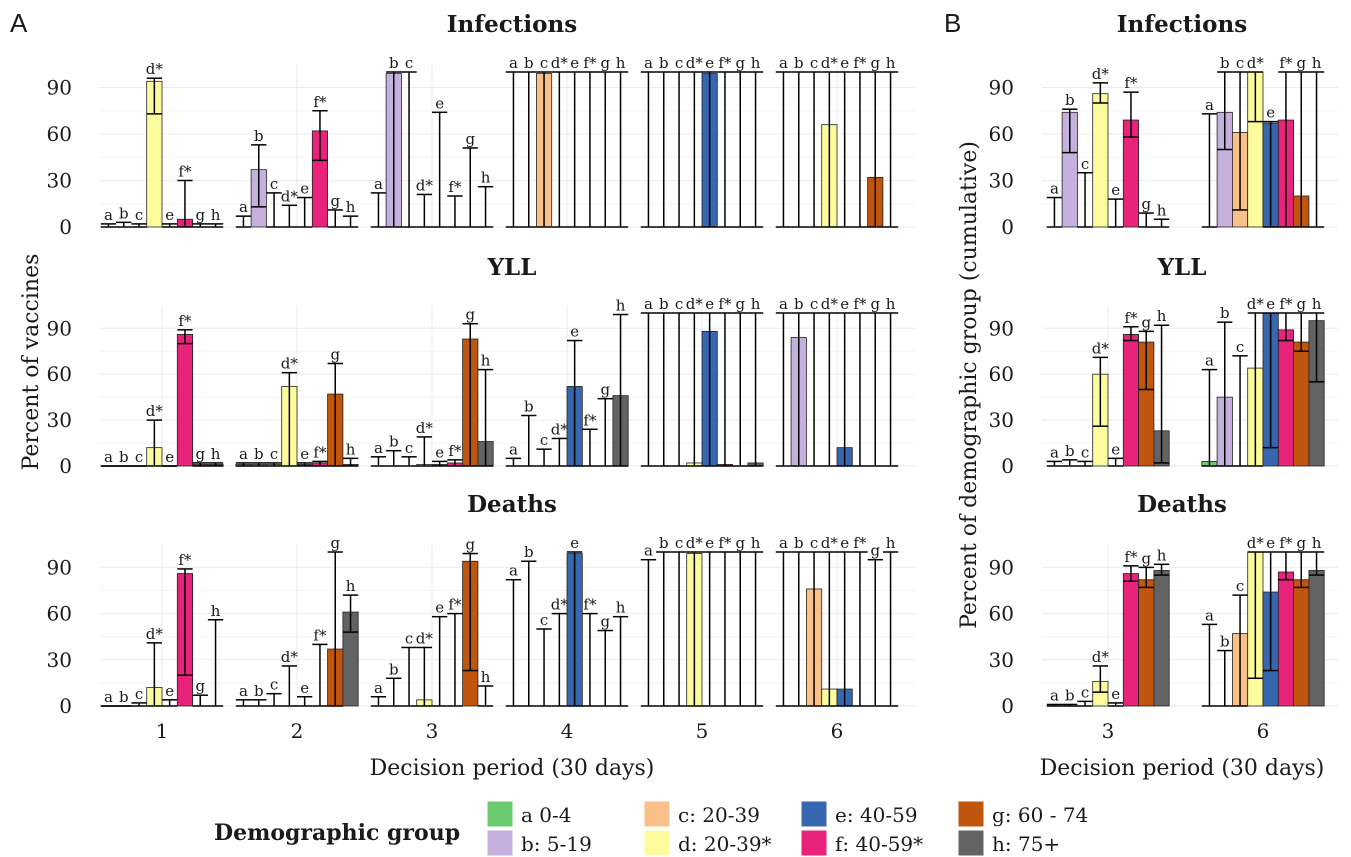  What do you see at coordinates (1263, 731) in the screenshot?
I see `x-tick-label: 6` at bounding box center [1263, 731].